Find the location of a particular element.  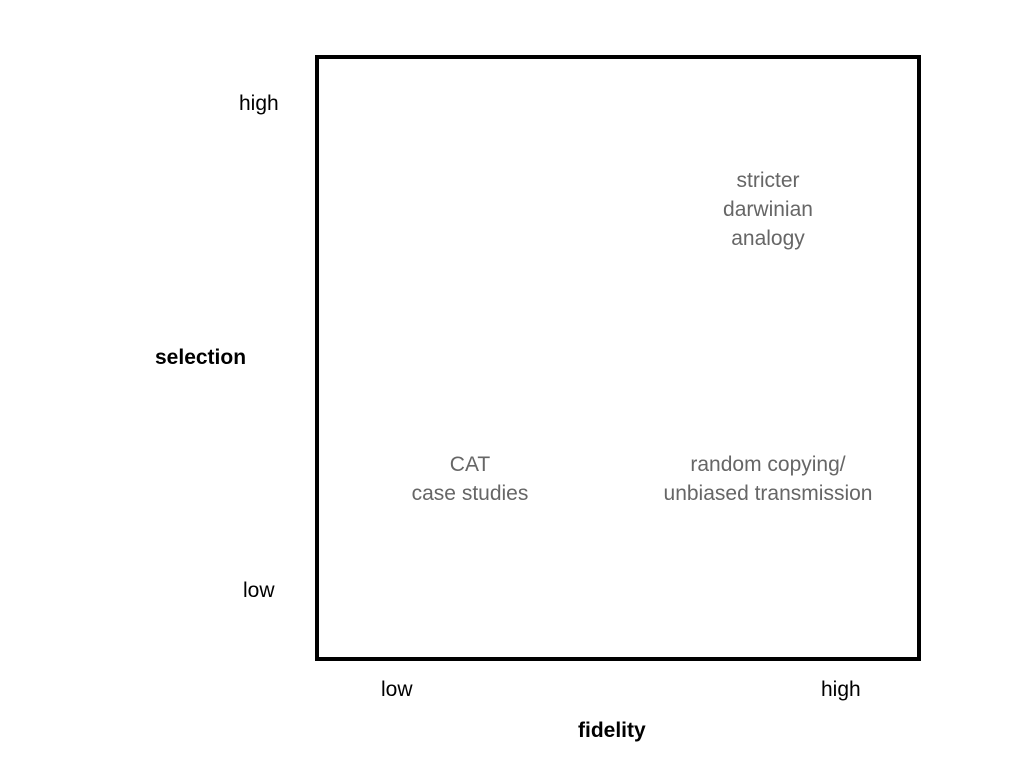

region-cat-case-studies: CAT case studies is located at coordinates (470, 479).